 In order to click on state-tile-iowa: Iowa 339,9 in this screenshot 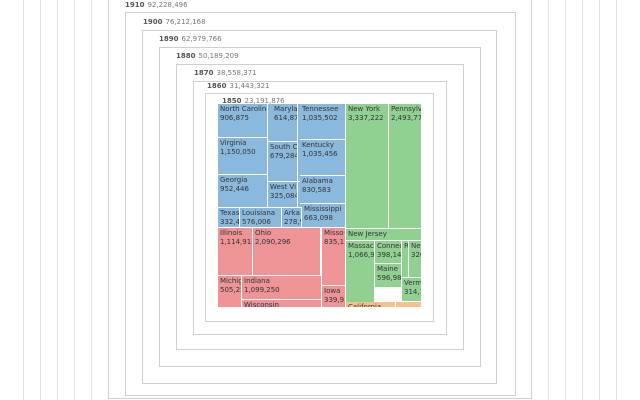, I will do `click(334, 297)`.